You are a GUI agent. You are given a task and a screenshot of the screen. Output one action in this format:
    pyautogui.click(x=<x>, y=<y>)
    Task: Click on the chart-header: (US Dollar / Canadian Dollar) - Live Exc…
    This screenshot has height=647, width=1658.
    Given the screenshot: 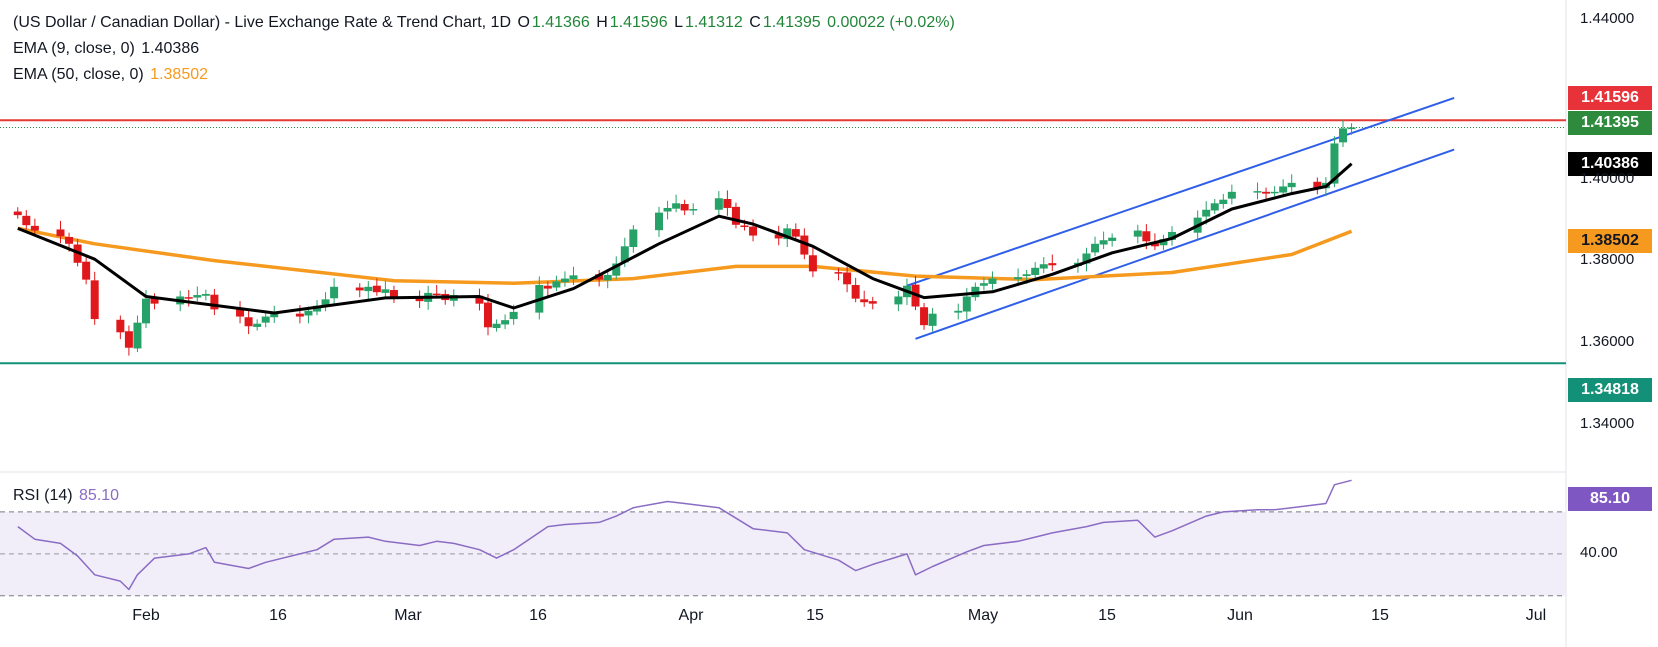 What is the action you would take?
    pyautogui.click(x=485, y=23)
    